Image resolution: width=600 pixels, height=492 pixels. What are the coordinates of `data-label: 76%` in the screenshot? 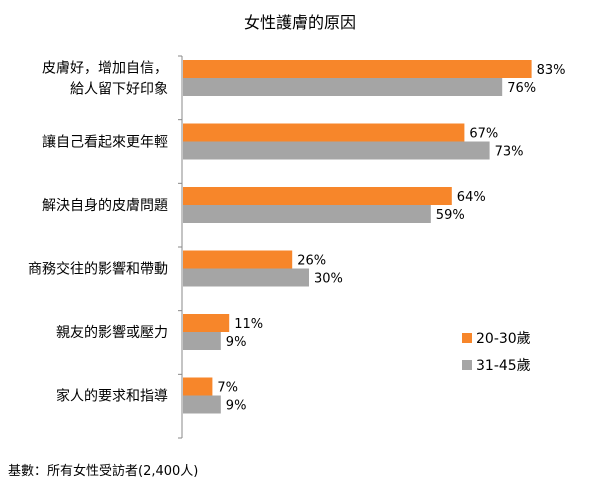 It's located at (521, 88).